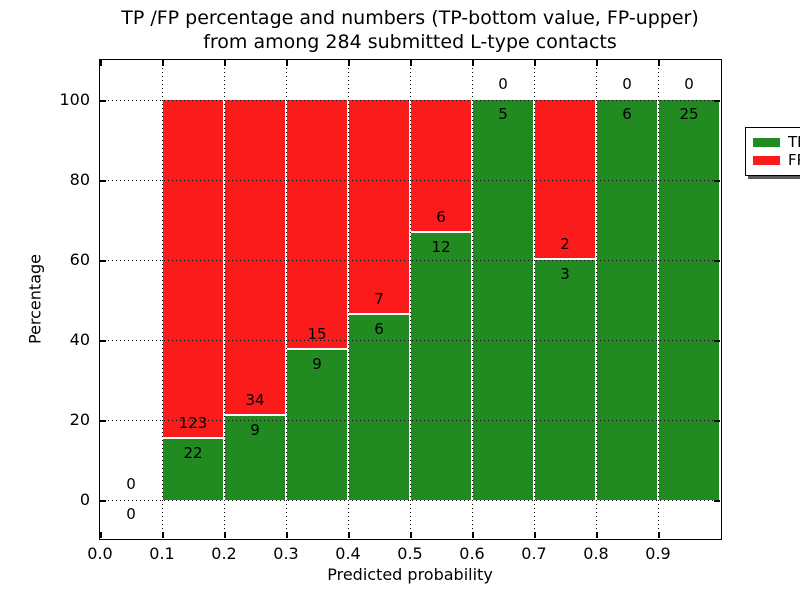 The height and width of the screenshot is (600, 800). I want to click on fp-count-label: 15, so click(317, 334).